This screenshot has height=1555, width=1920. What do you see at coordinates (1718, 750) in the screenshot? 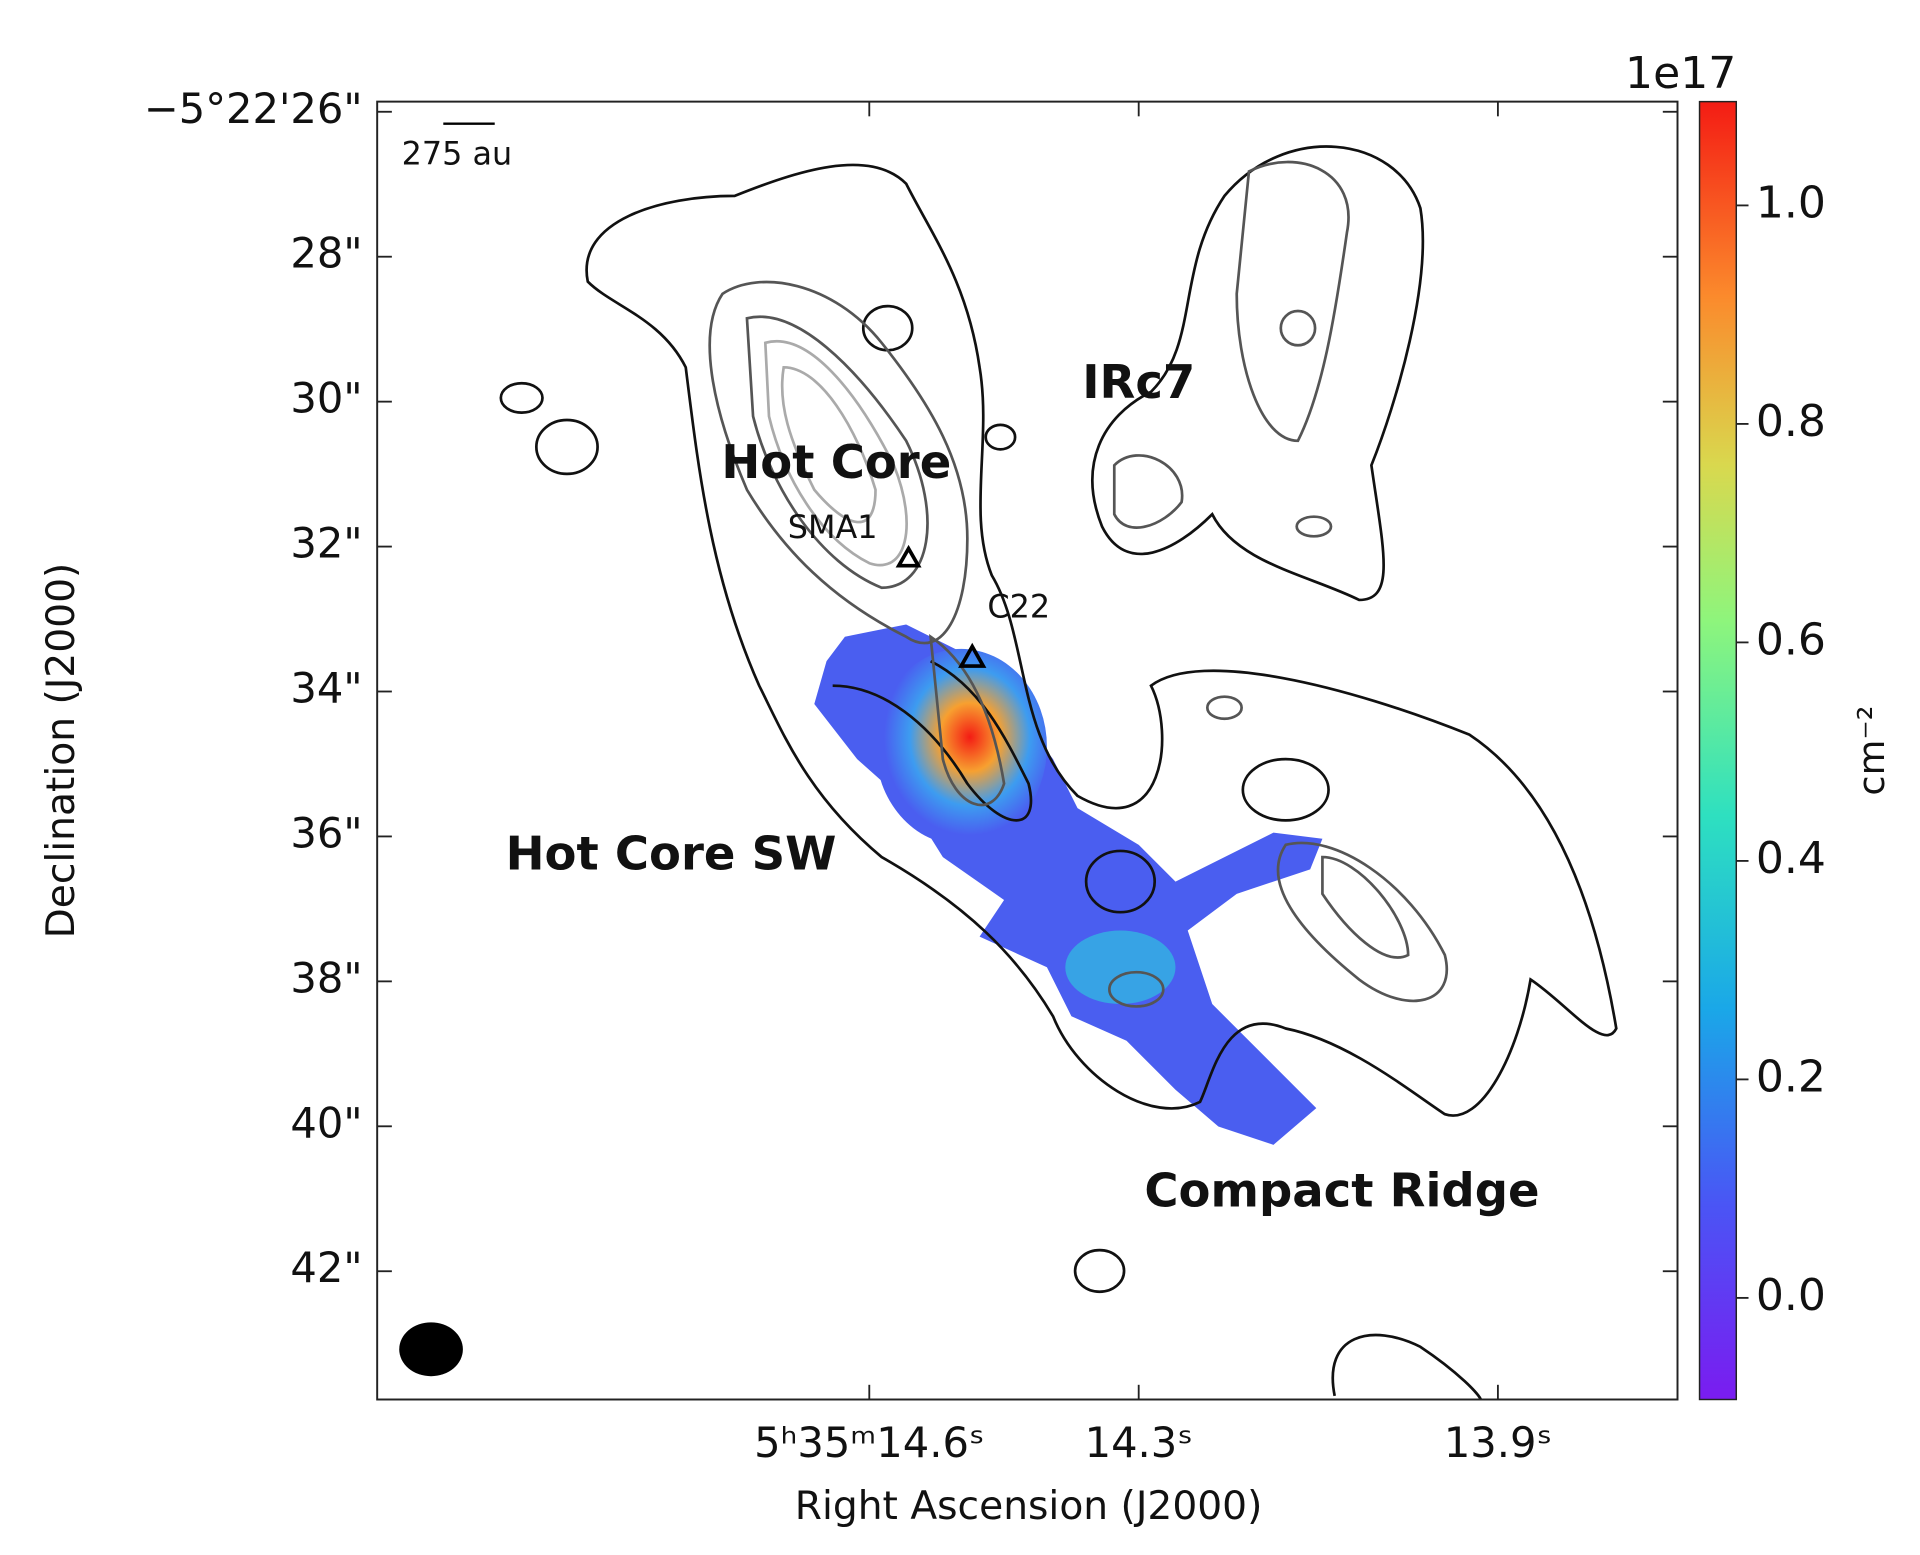
I see `colorbar` at bounding box center [1718, 750].